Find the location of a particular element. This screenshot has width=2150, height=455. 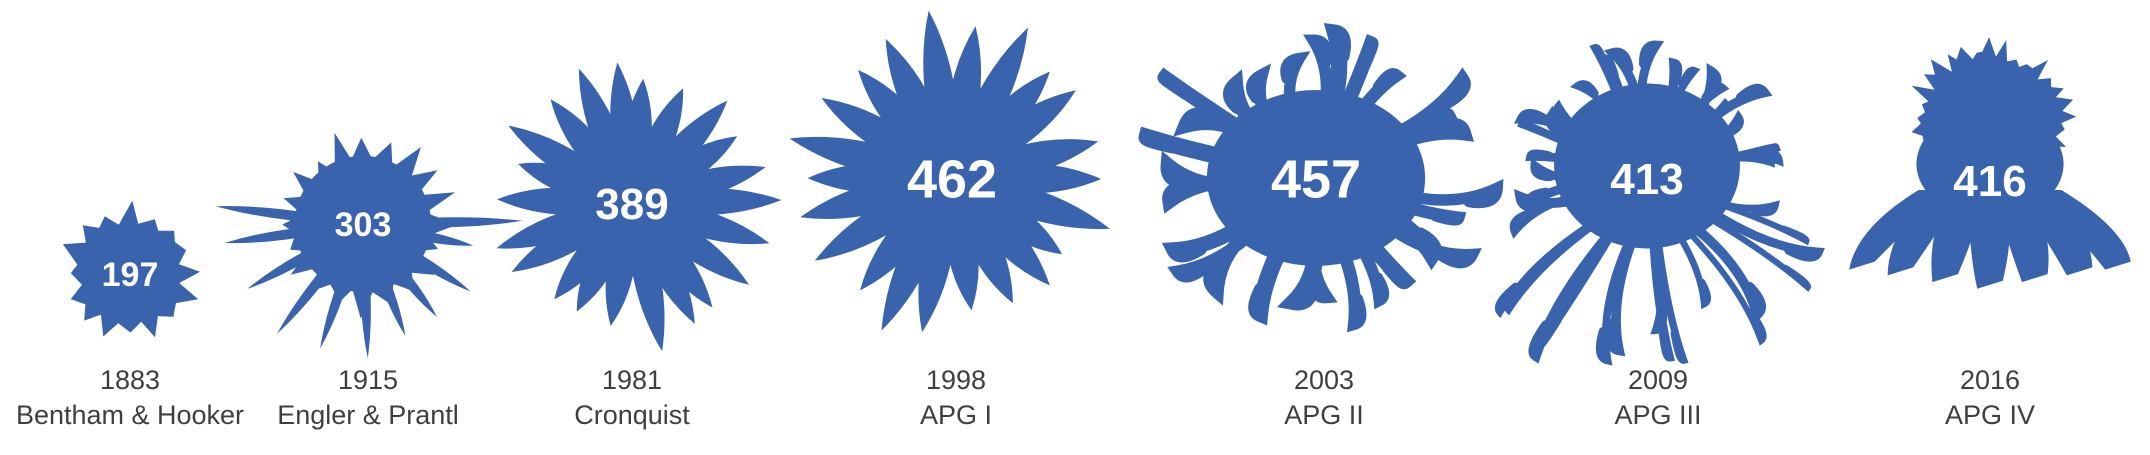

system-label: Cronquist is located at coordinates (632, 415).